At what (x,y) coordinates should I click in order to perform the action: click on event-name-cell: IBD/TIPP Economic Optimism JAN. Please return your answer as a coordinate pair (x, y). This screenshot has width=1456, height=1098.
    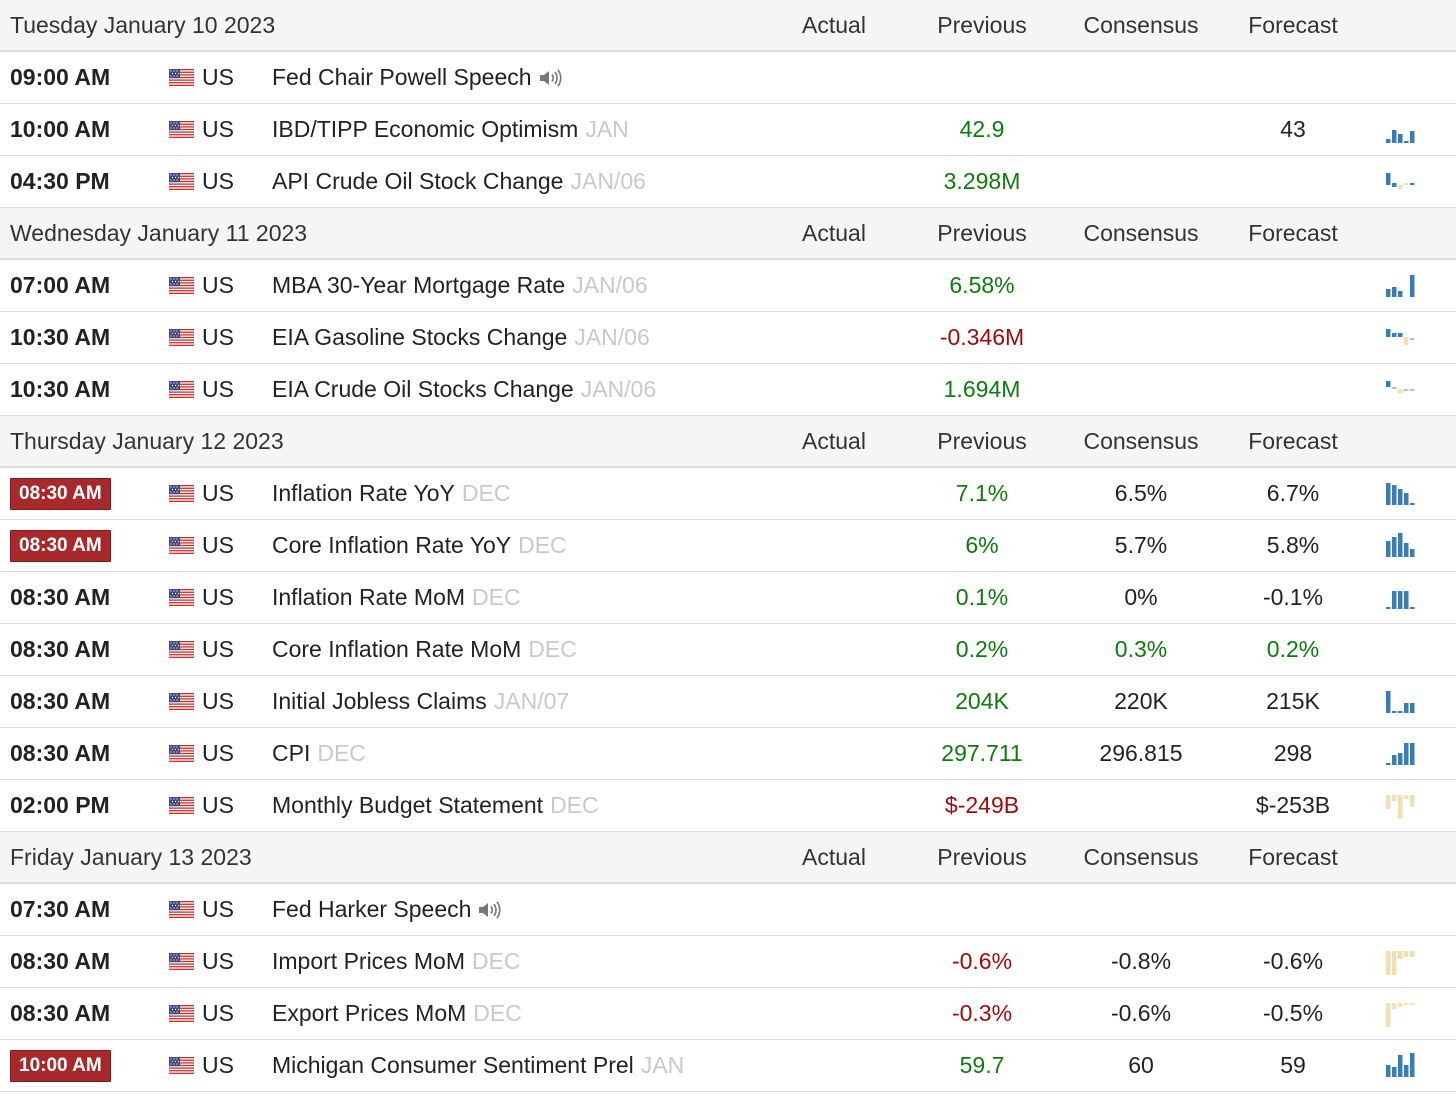
    Looking at the image, I should click on (450, 129).